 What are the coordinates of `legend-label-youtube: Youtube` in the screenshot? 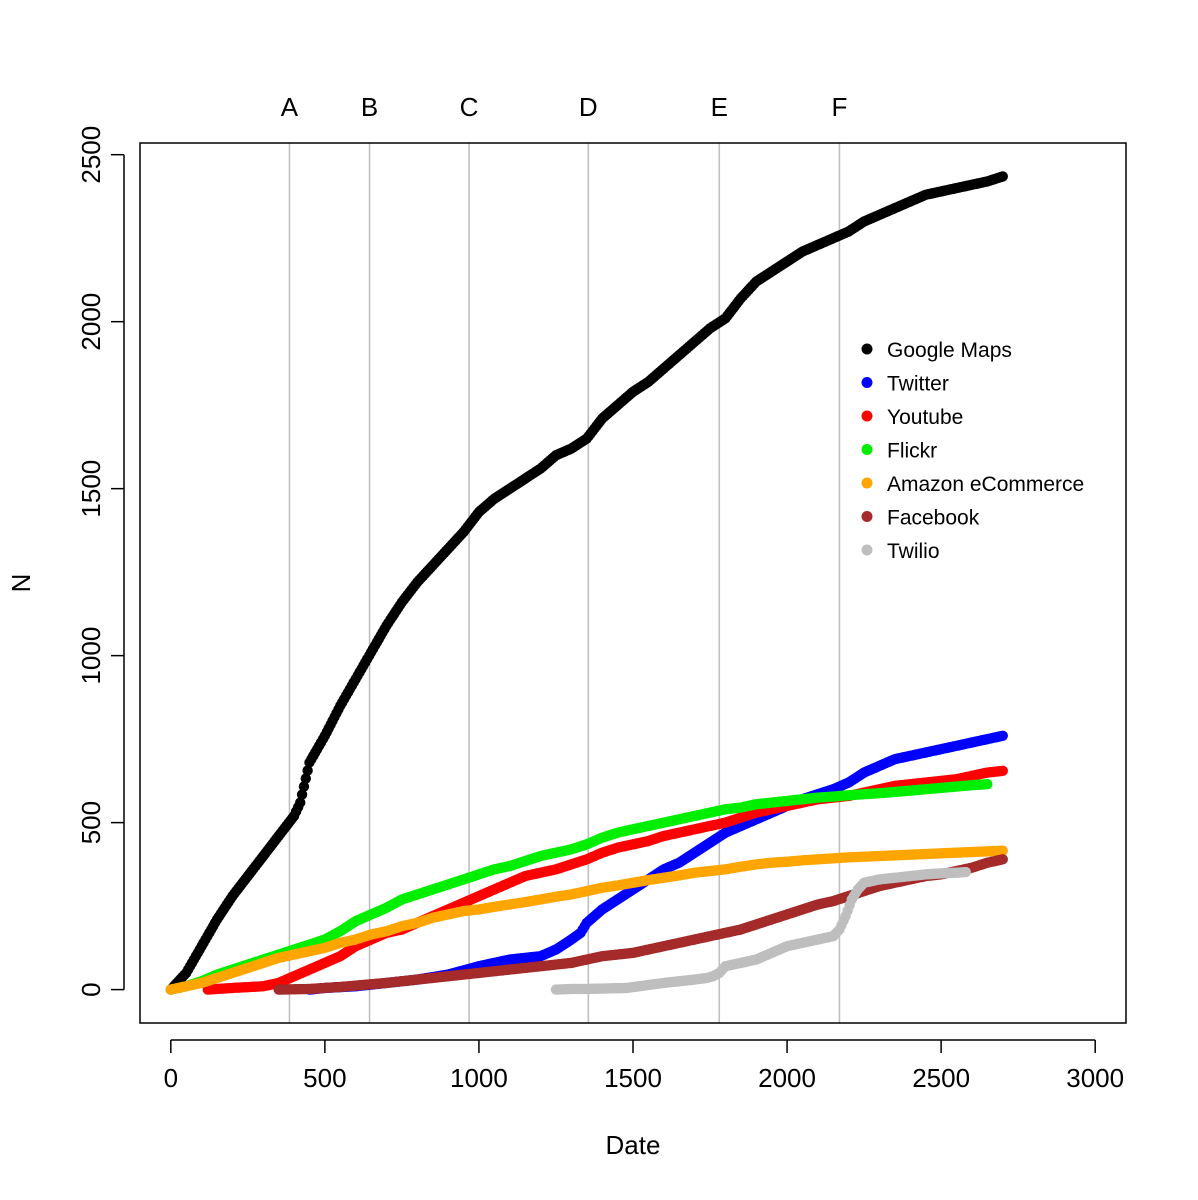 It's located at (925, 417).